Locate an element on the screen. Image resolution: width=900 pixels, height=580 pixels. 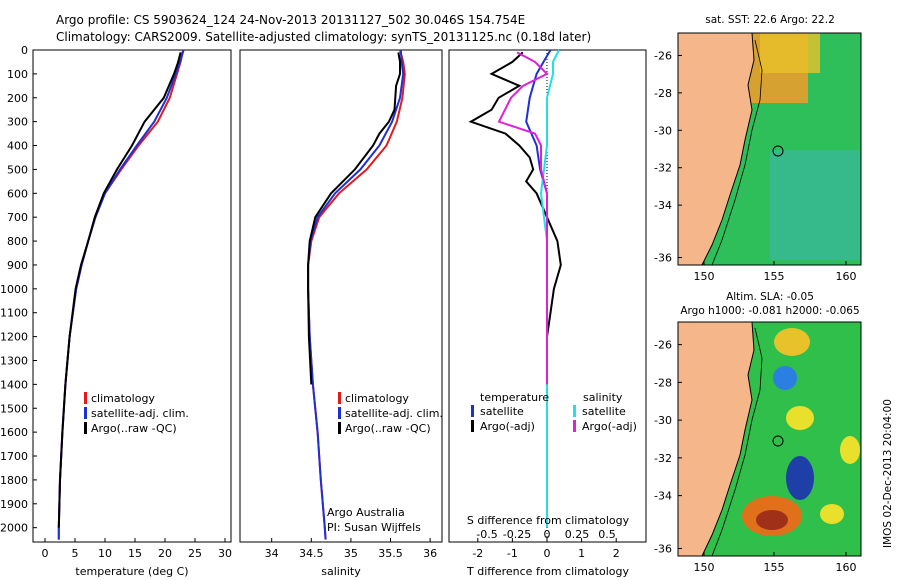
t-diff-xtick-label: 2 is located at coordinates (616, 553).